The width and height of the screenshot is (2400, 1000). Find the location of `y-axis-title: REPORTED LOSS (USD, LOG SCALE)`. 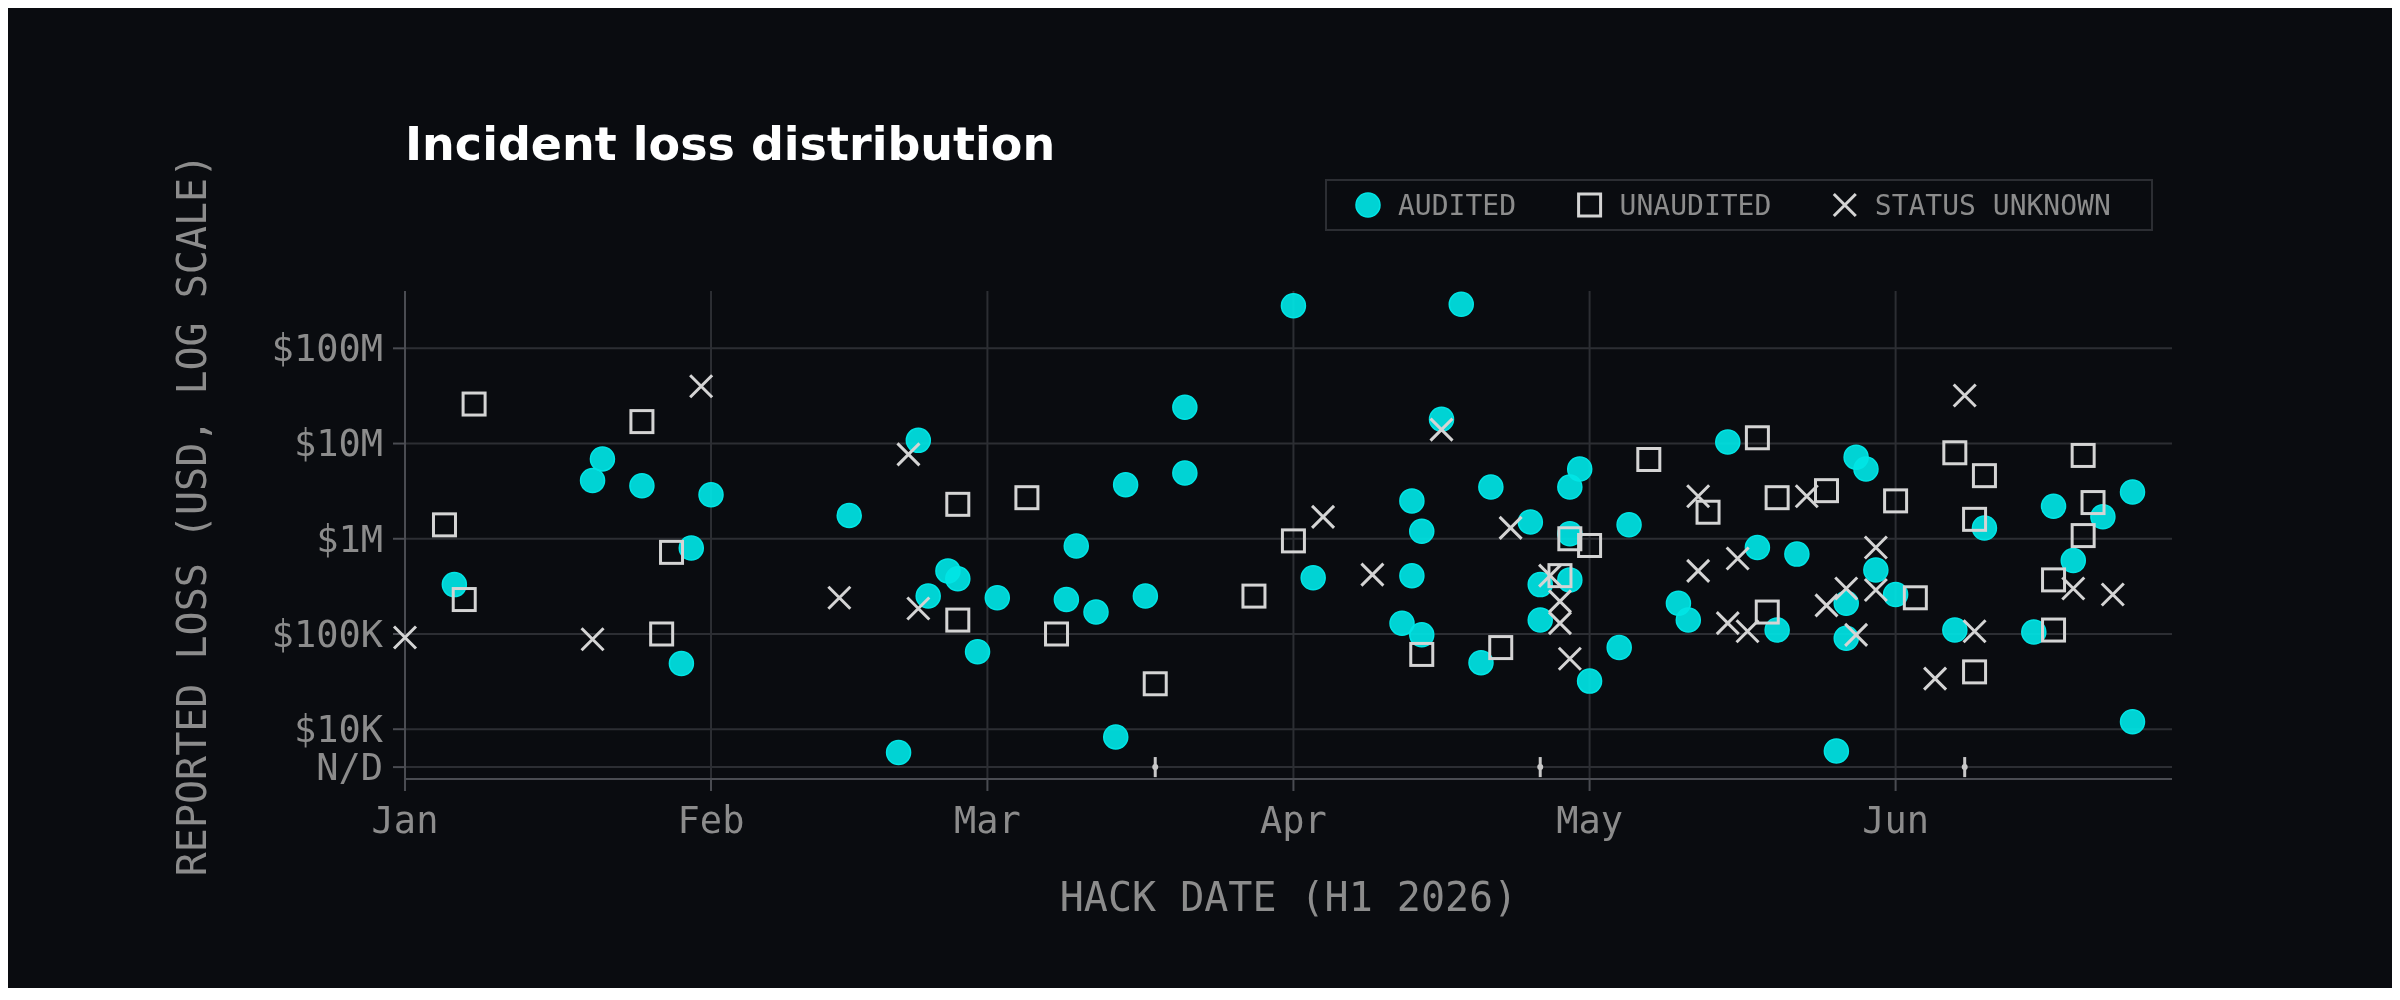

y-axis-title: REPORTED LOSS (USD, LOG SCALE) is located at coordinates (192, 515).